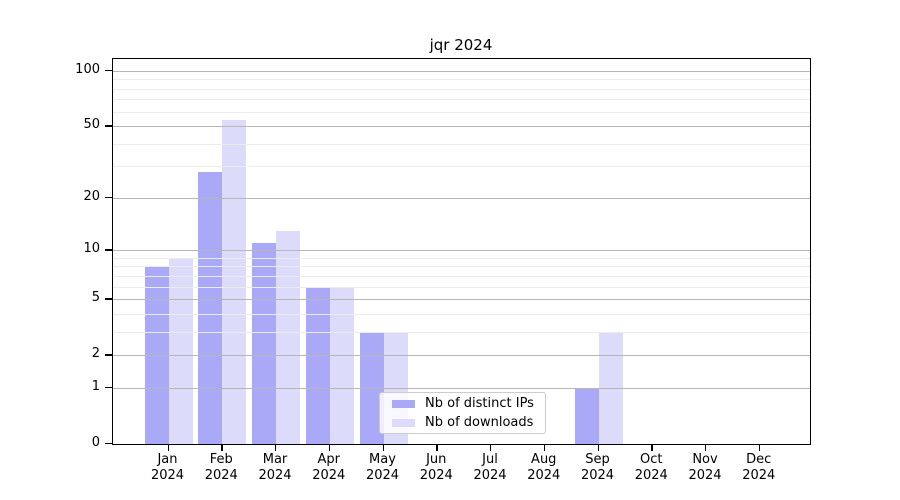  Describe the element at coordinates (87, 69) in the screenshot. I see `y-tick-label: 100` at that location.